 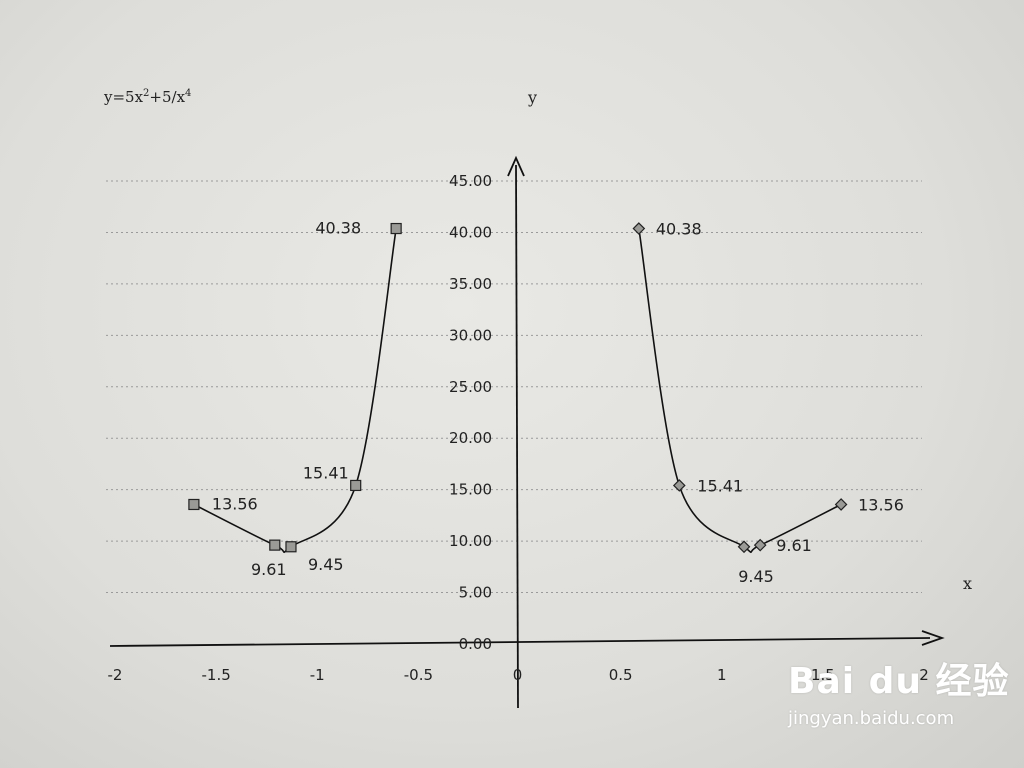 What do you see at coordinates (475, 593) in the screenshot?
I see `y-tick-label: 5.00` at bounding box center [475, 593].